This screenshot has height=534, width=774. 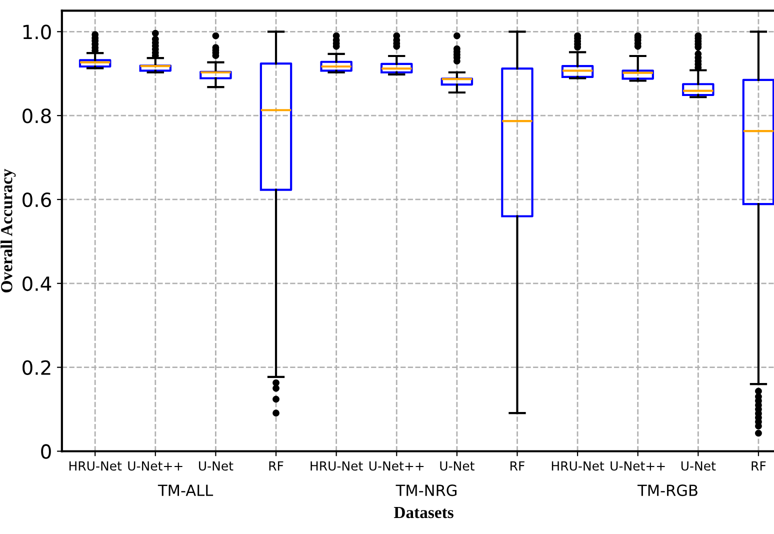 I want to click on text: TM-ALL, so click(x=186, y=490).